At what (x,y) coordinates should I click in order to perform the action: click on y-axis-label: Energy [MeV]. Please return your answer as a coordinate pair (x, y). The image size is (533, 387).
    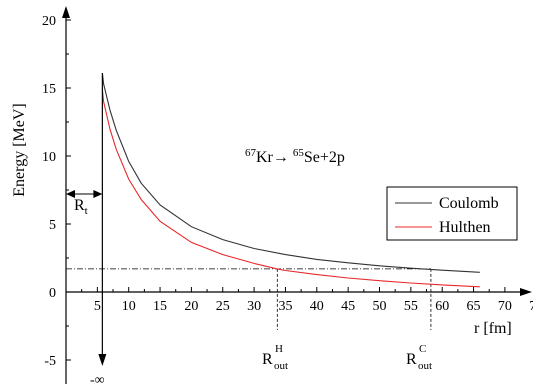
    Looking at the image, I should click on (19, 149).